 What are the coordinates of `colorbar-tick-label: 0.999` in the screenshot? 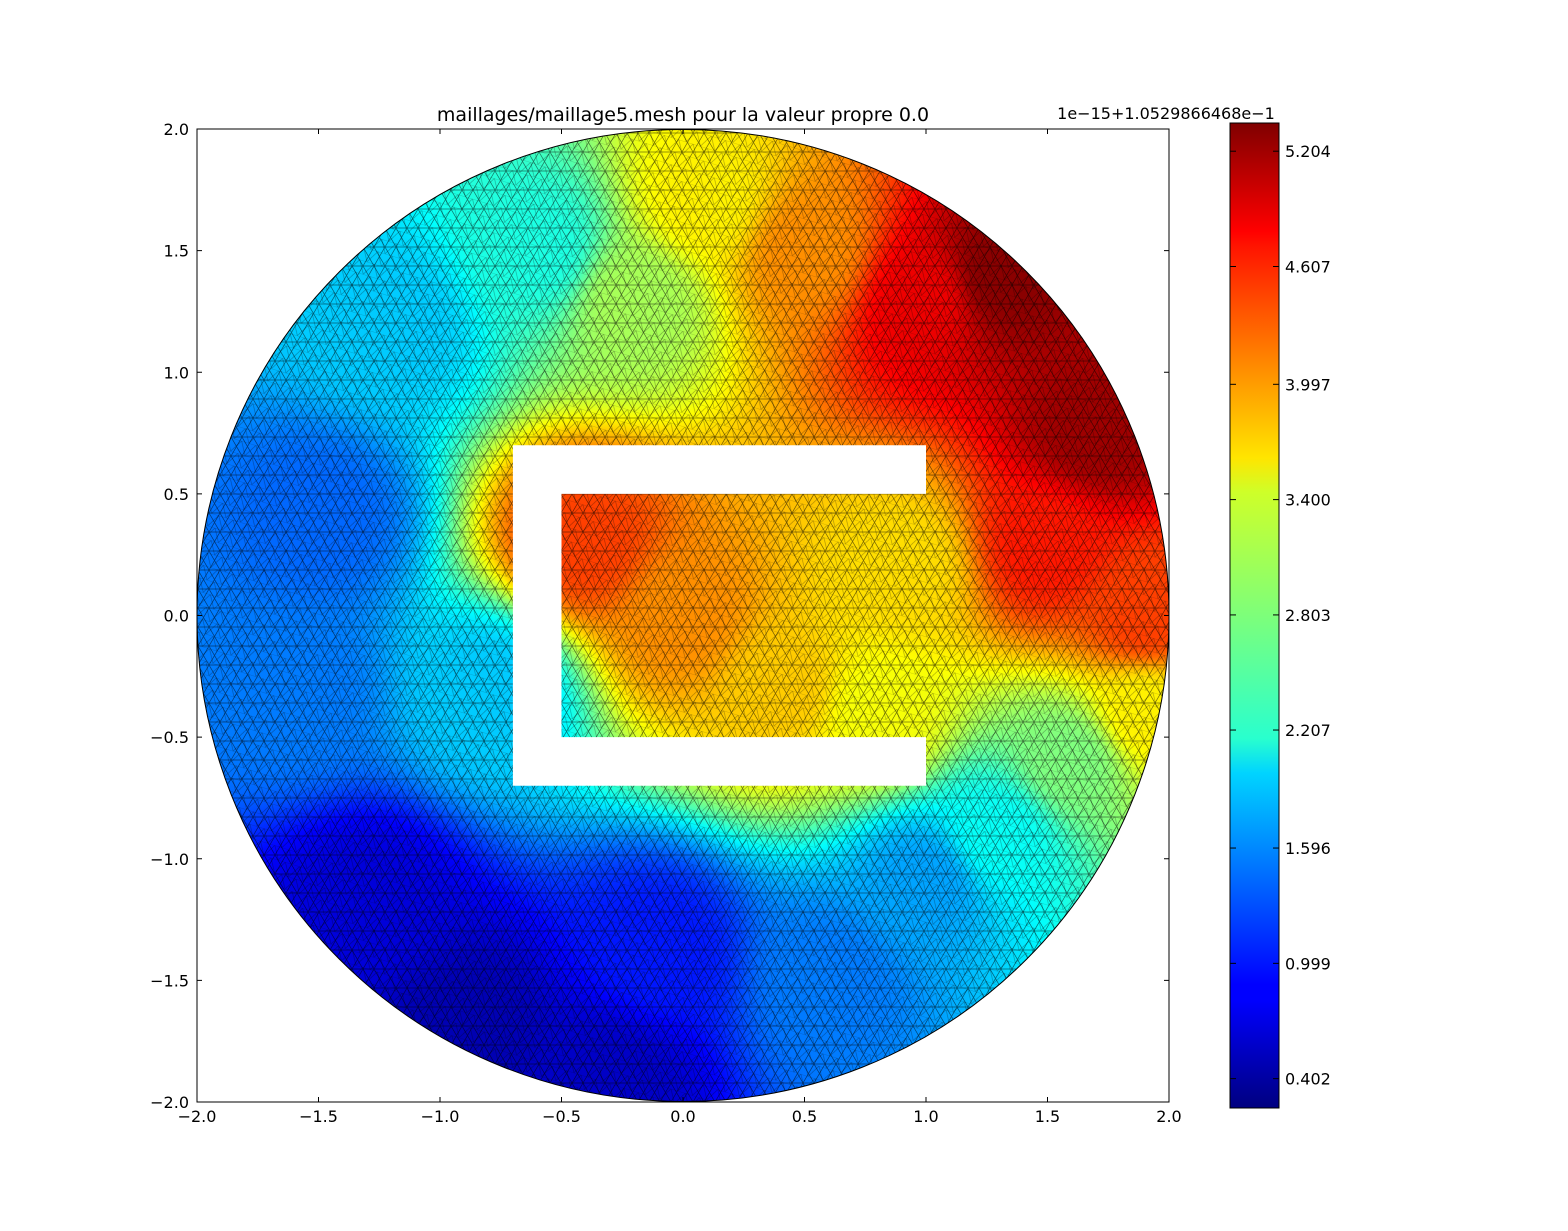 It's located at (1308, 963).